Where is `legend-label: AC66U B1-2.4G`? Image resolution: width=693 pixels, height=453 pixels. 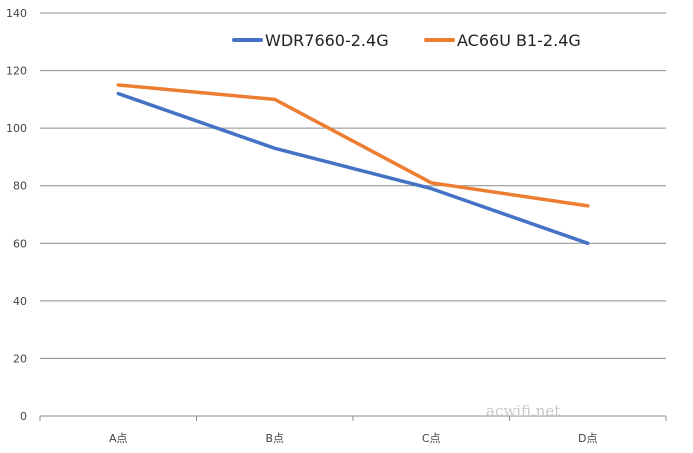 legend-label: AC66U B1-2.4G is located at coordinates (519, 40).